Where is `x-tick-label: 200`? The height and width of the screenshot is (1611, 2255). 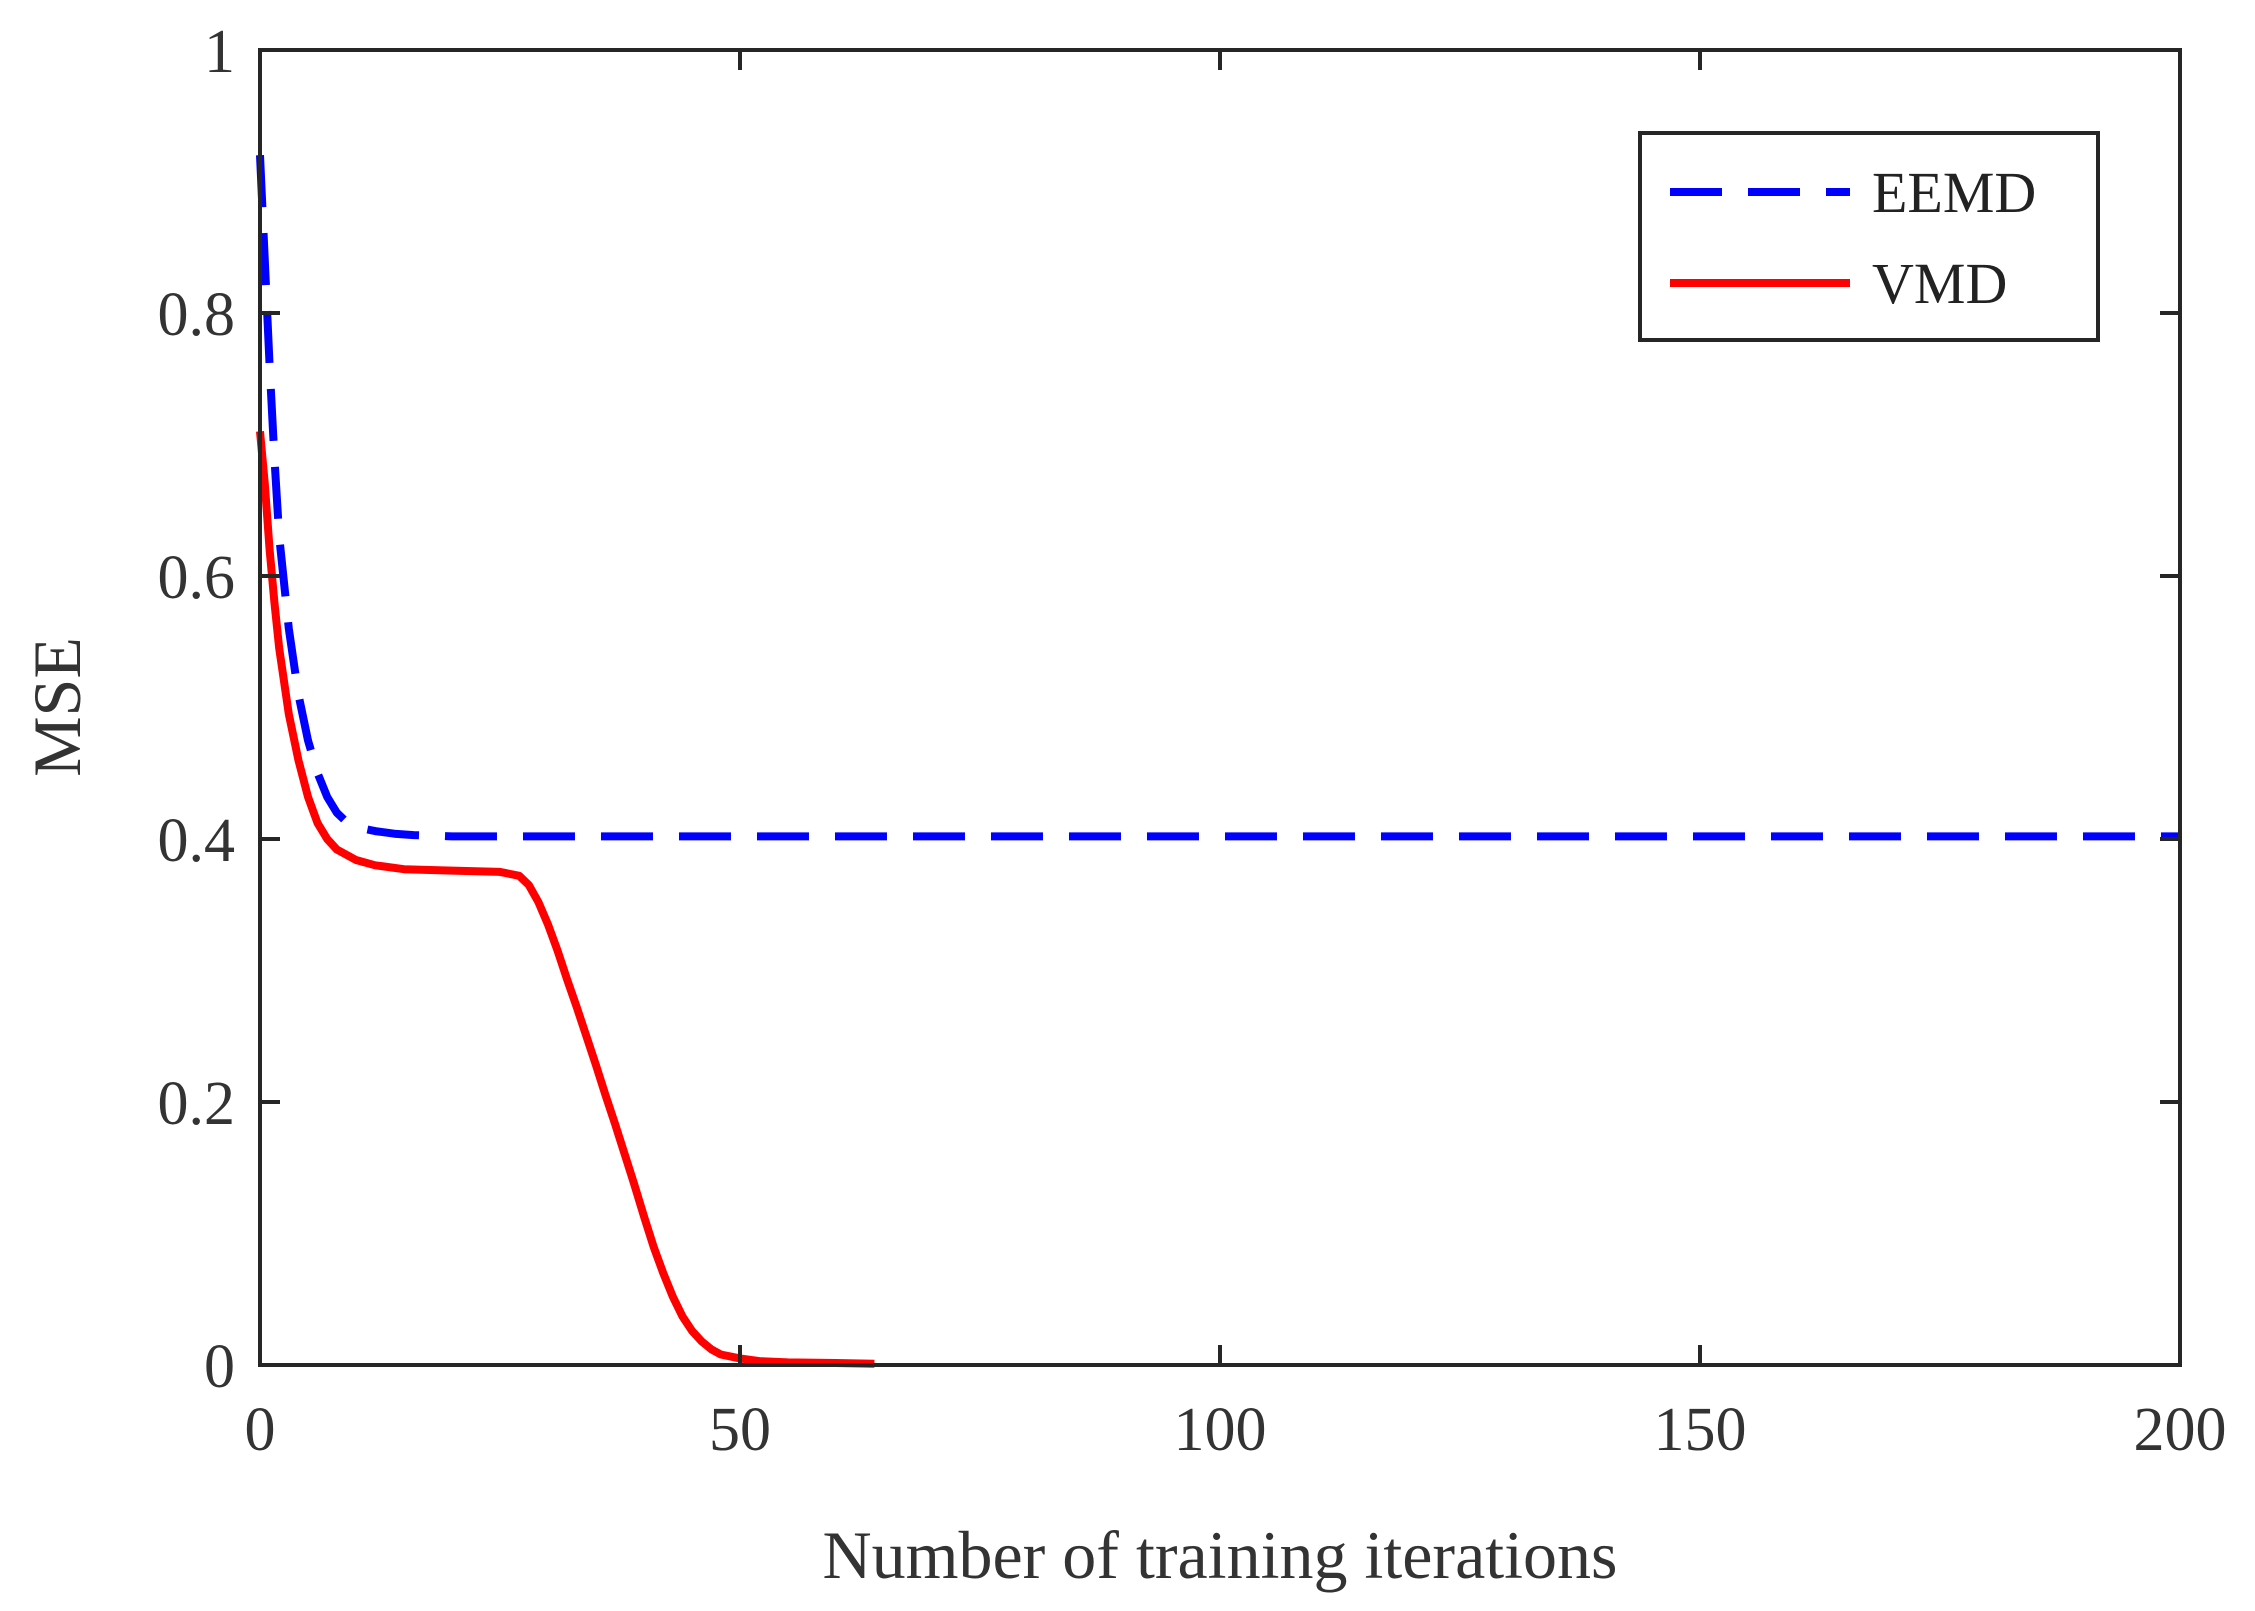 x-tick-label: 200 is located at coordinates (2180, 1430).